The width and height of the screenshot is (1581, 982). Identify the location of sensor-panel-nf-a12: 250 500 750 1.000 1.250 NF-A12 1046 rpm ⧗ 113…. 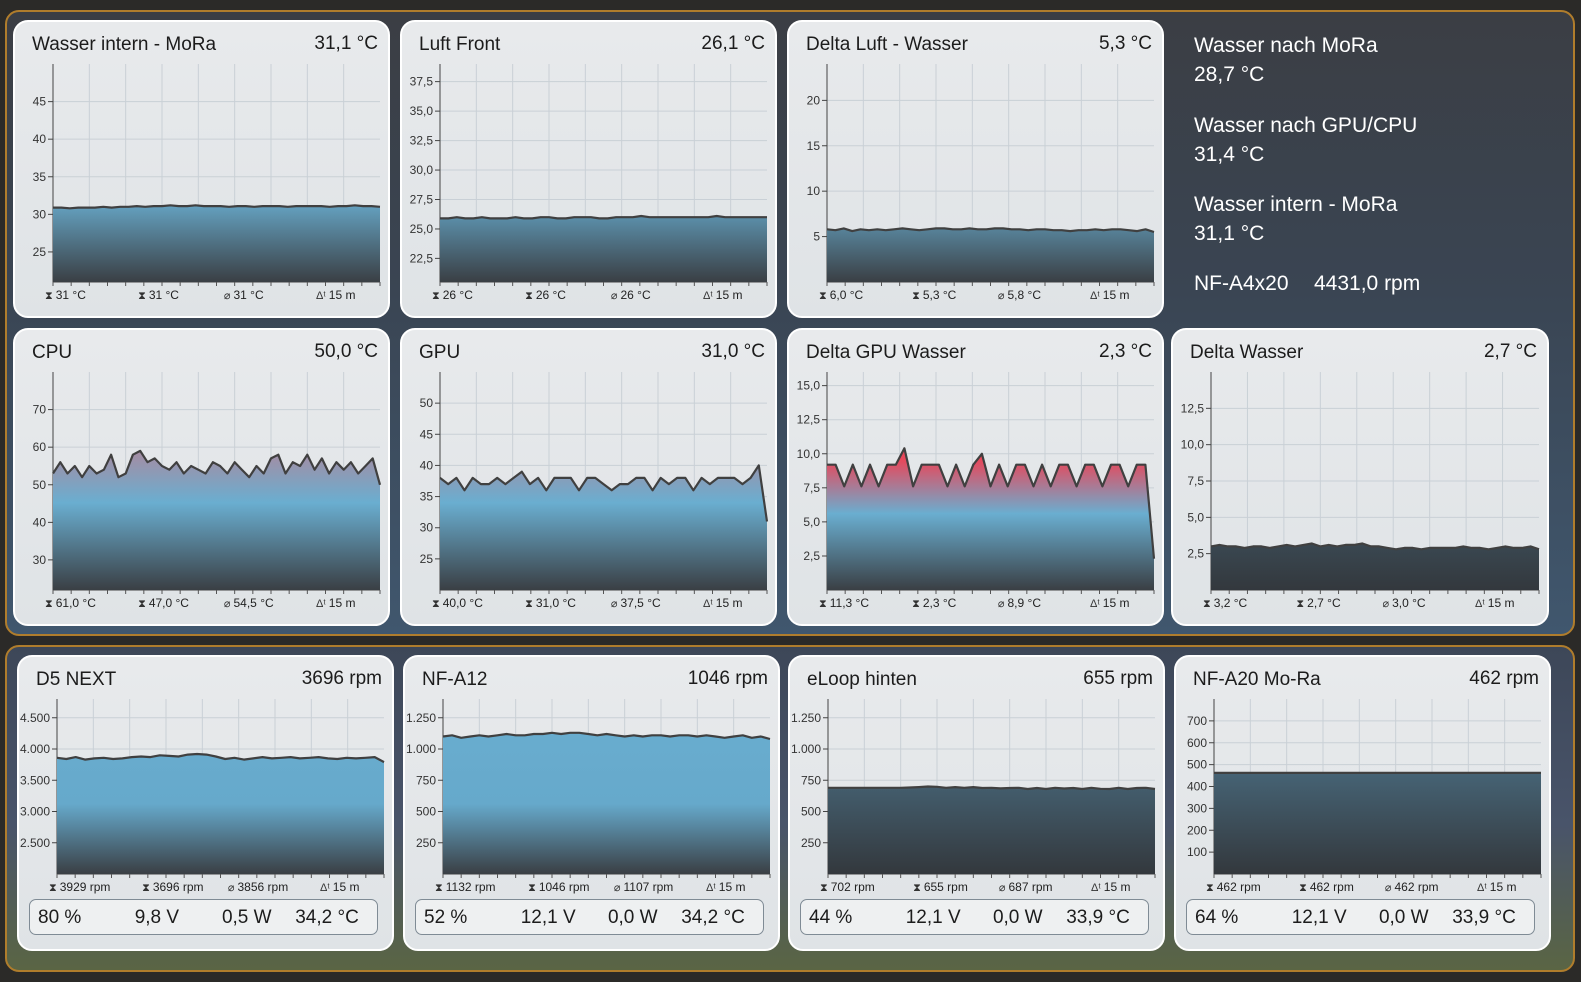
(591, 803).